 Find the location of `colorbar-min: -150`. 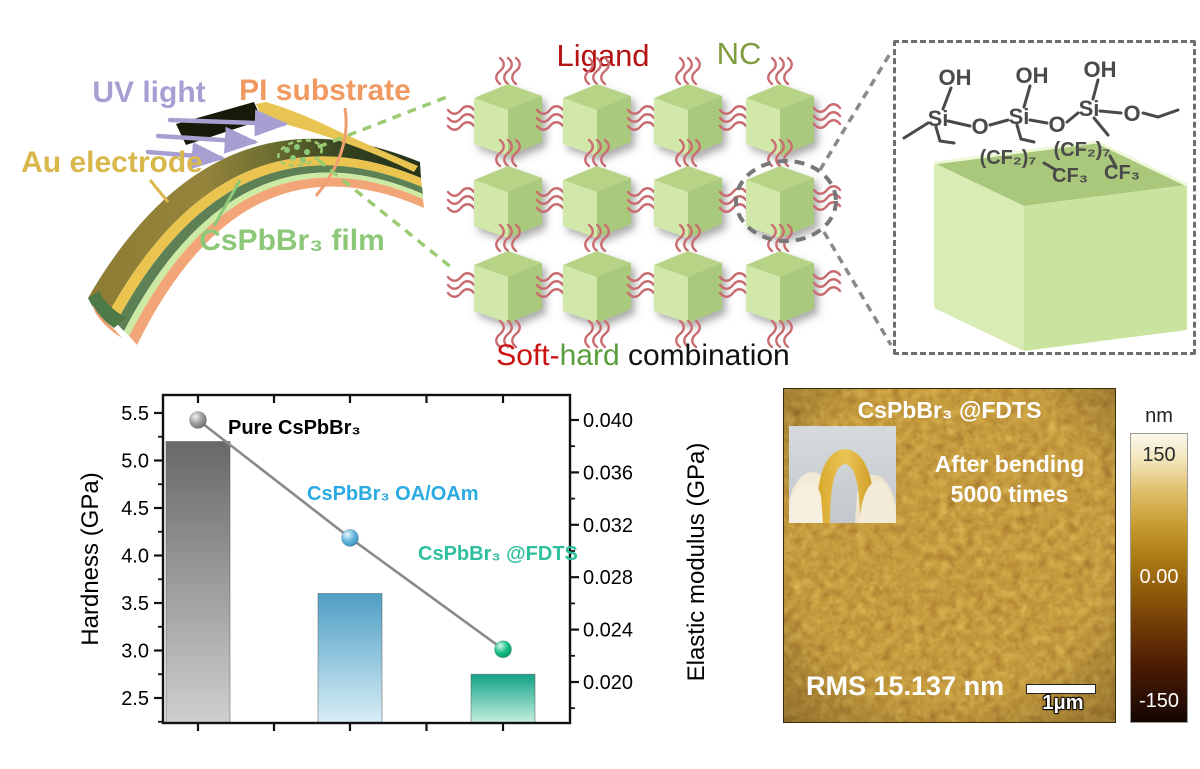

colorbar-min: -150 is located at coordinates (1159, 701).